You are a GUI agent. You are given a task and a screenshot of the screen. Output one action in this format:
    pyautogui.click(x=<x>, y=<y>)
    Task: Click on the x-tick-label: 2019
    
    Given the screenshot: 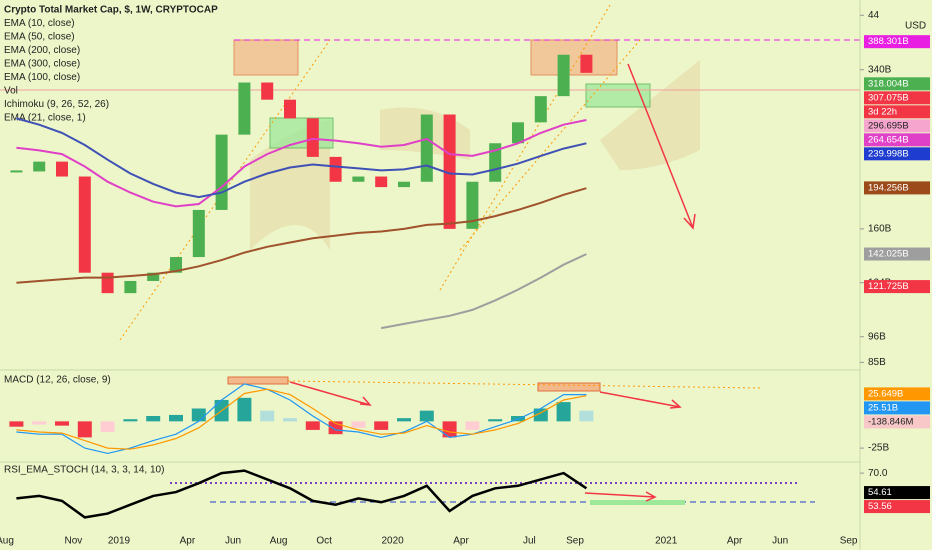 What is the action you would take?
    pyautogui.click(x=119, y=541)
    